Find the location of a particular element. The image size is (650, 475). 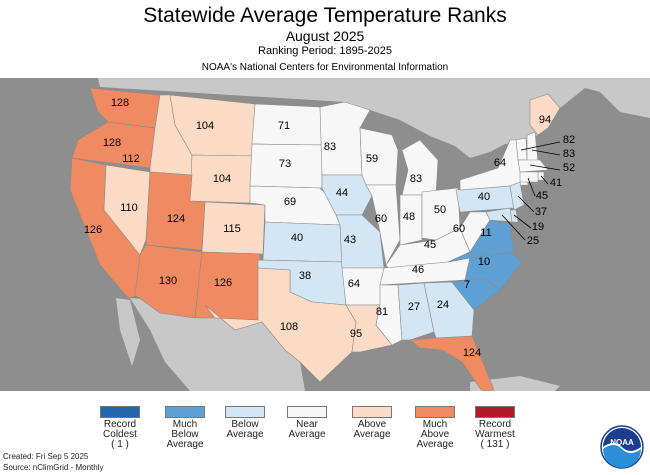

leader-line-nj is located at coordinates (526, 204).